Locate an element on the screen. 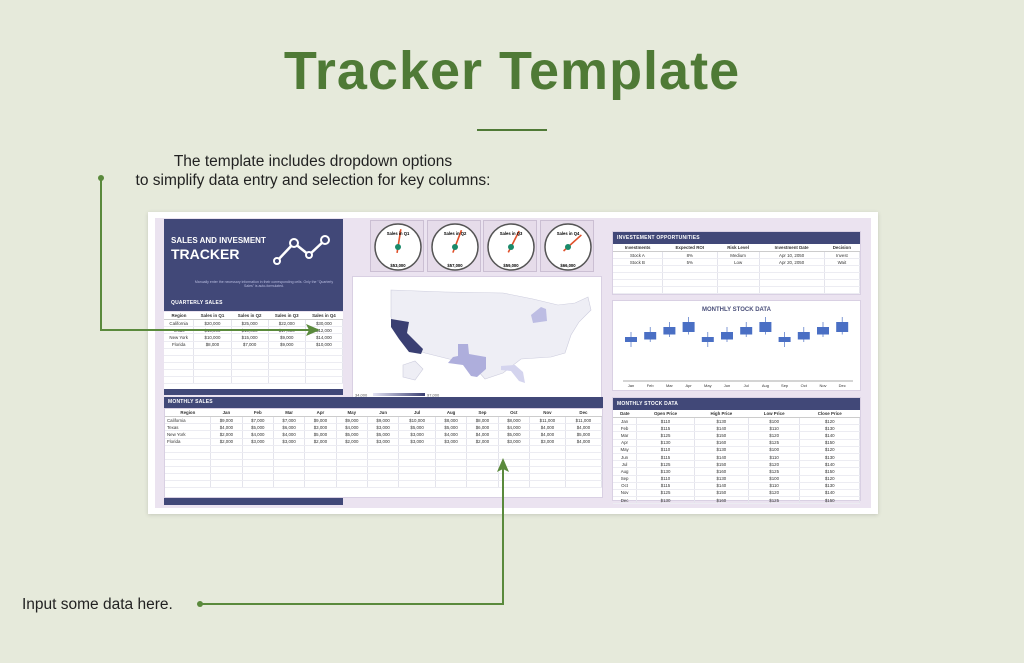  table-cell: Feb is located at coordinates (625, 428).